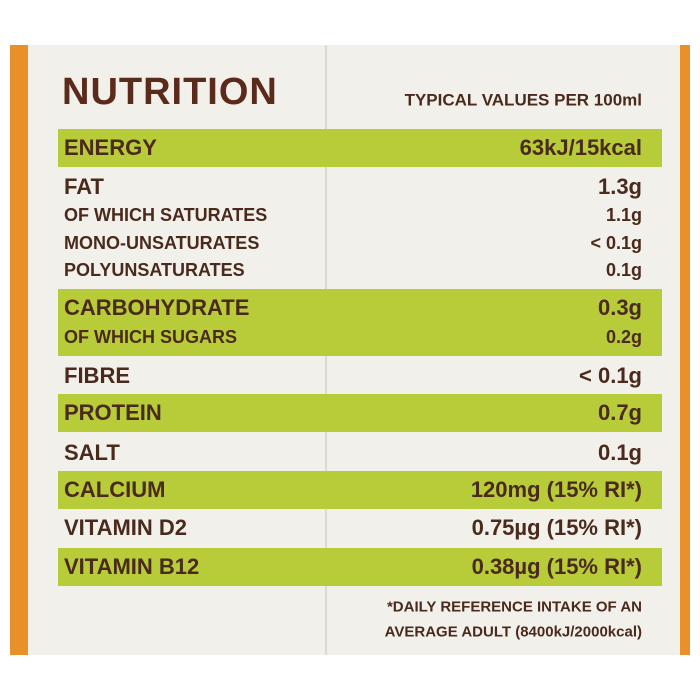 The image size is (700, 700). I want to click on nutrient-label: ENERGY, so click(110, 147).